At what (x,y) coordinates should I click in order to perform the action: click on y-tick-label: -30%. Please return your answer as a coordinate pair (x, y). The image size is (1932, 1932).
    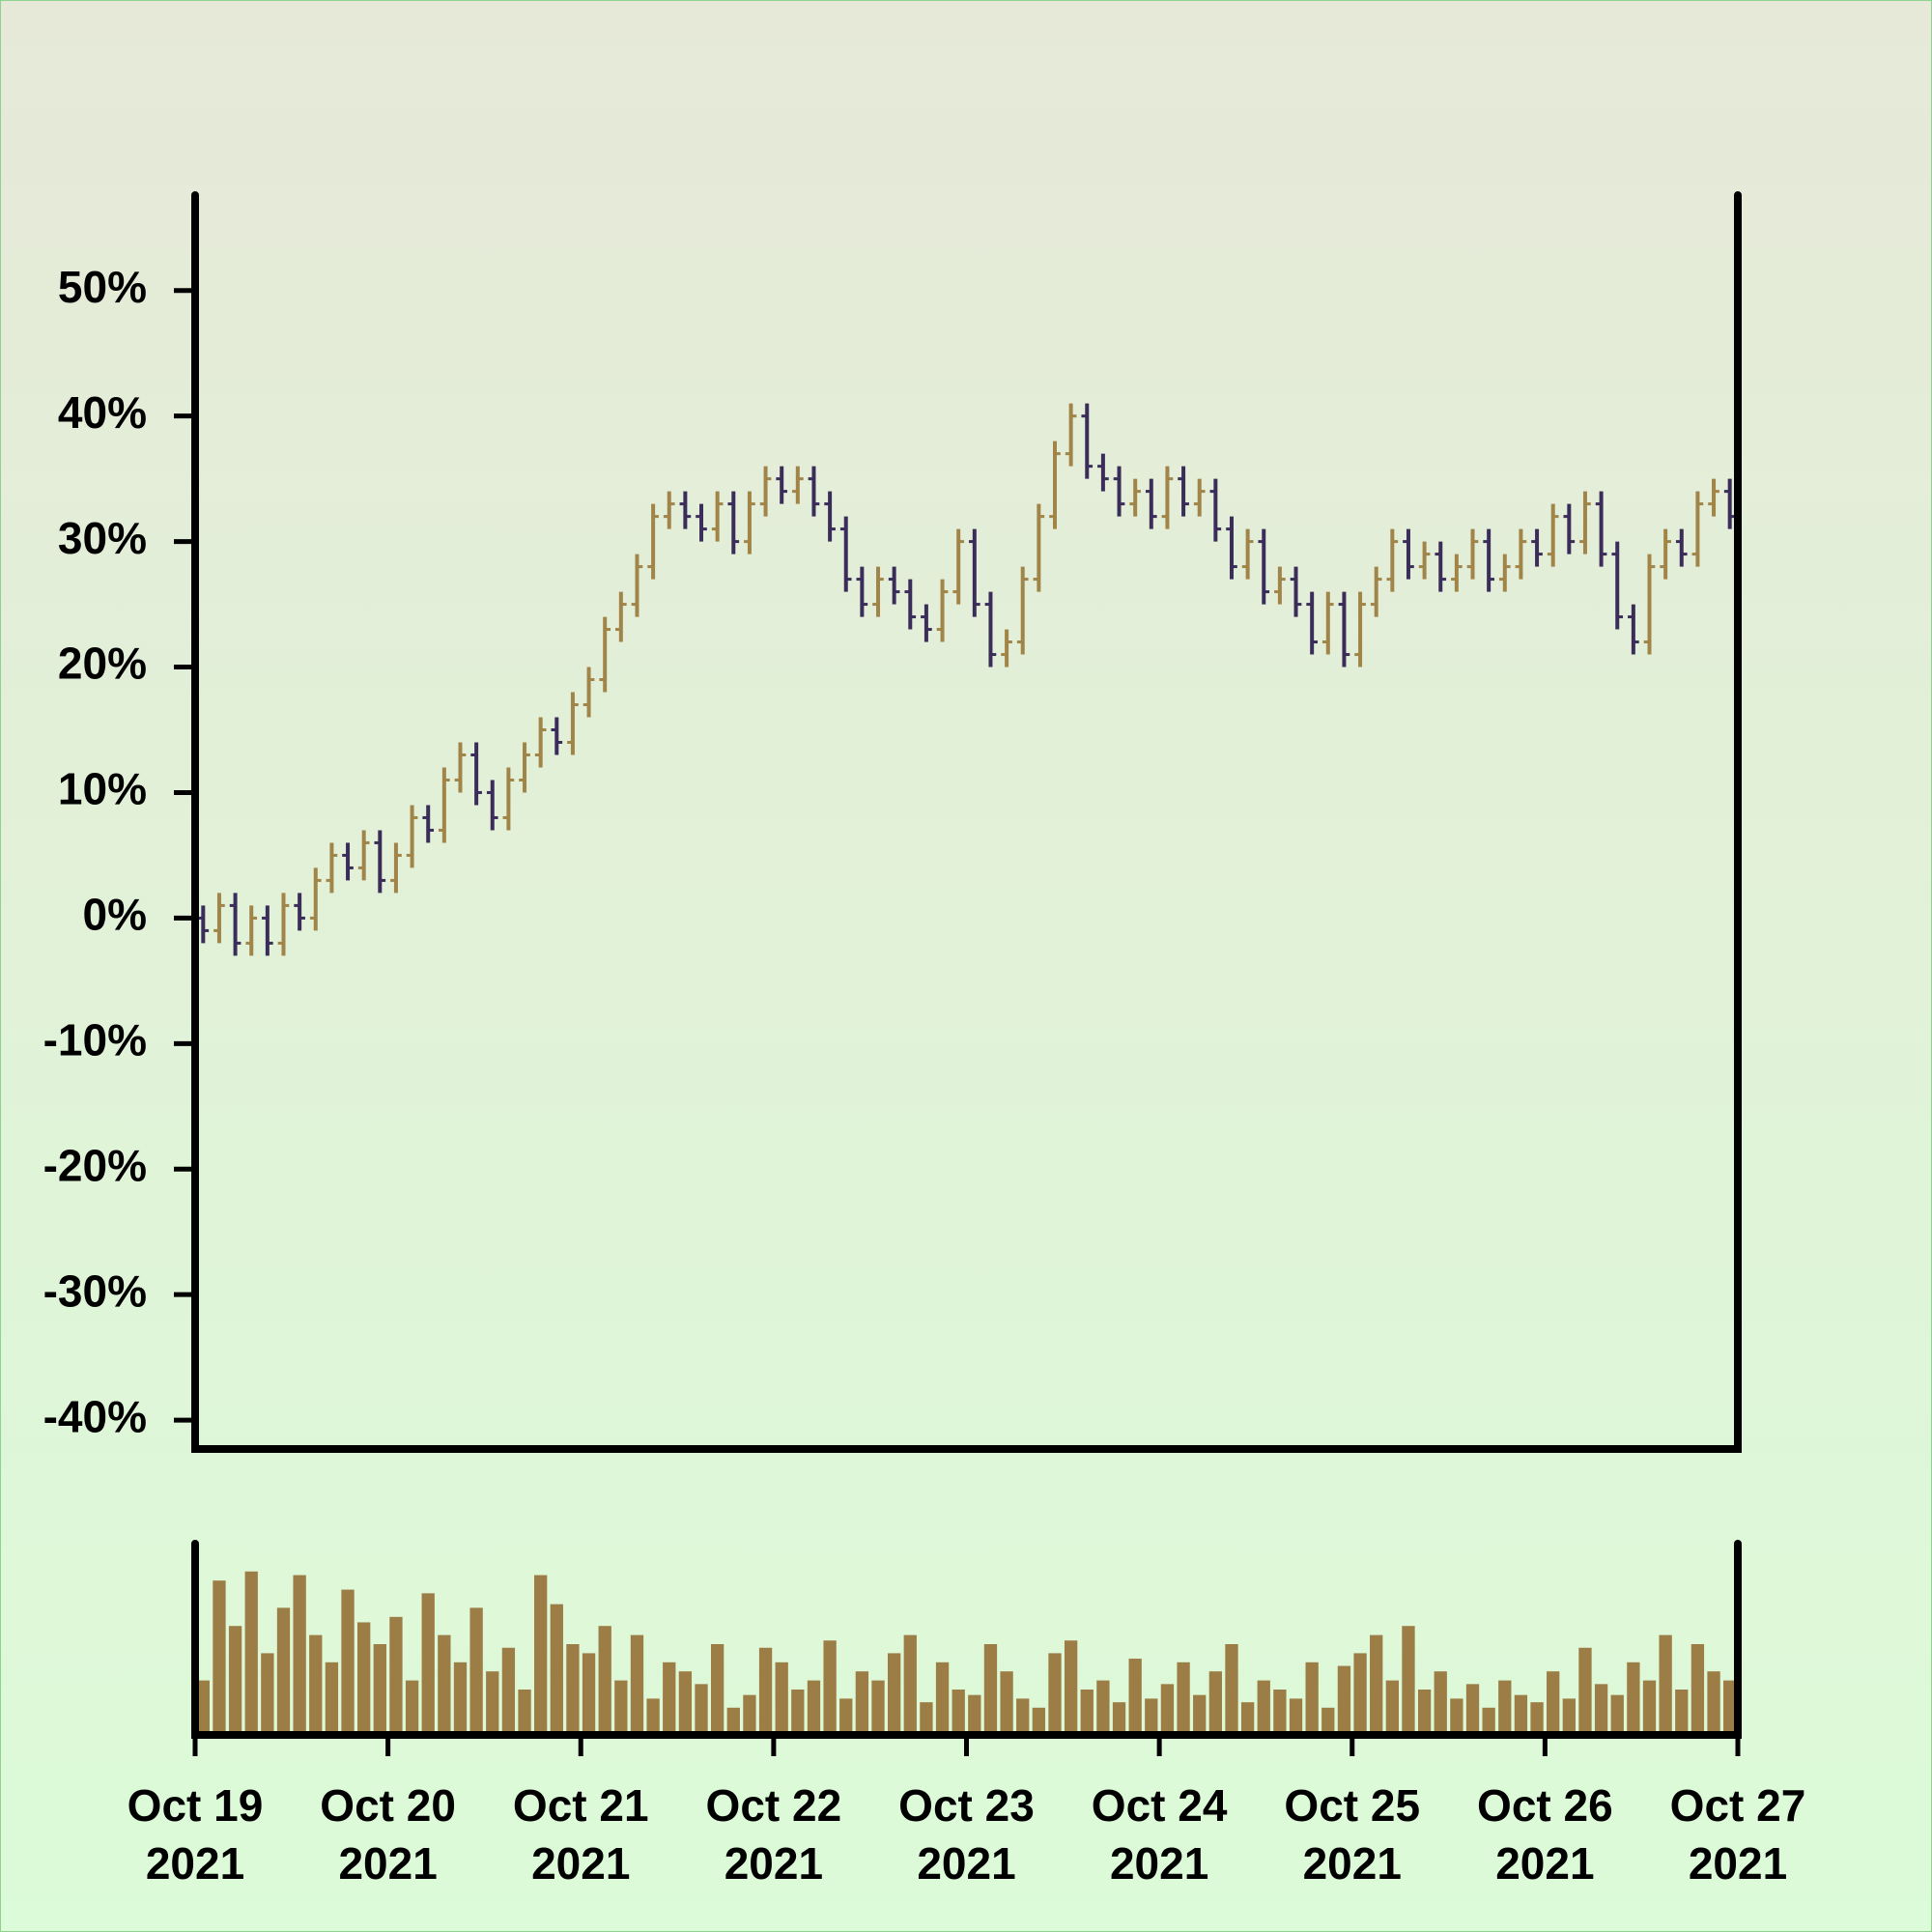
    Looking at the image, I should click on (95, 1290).